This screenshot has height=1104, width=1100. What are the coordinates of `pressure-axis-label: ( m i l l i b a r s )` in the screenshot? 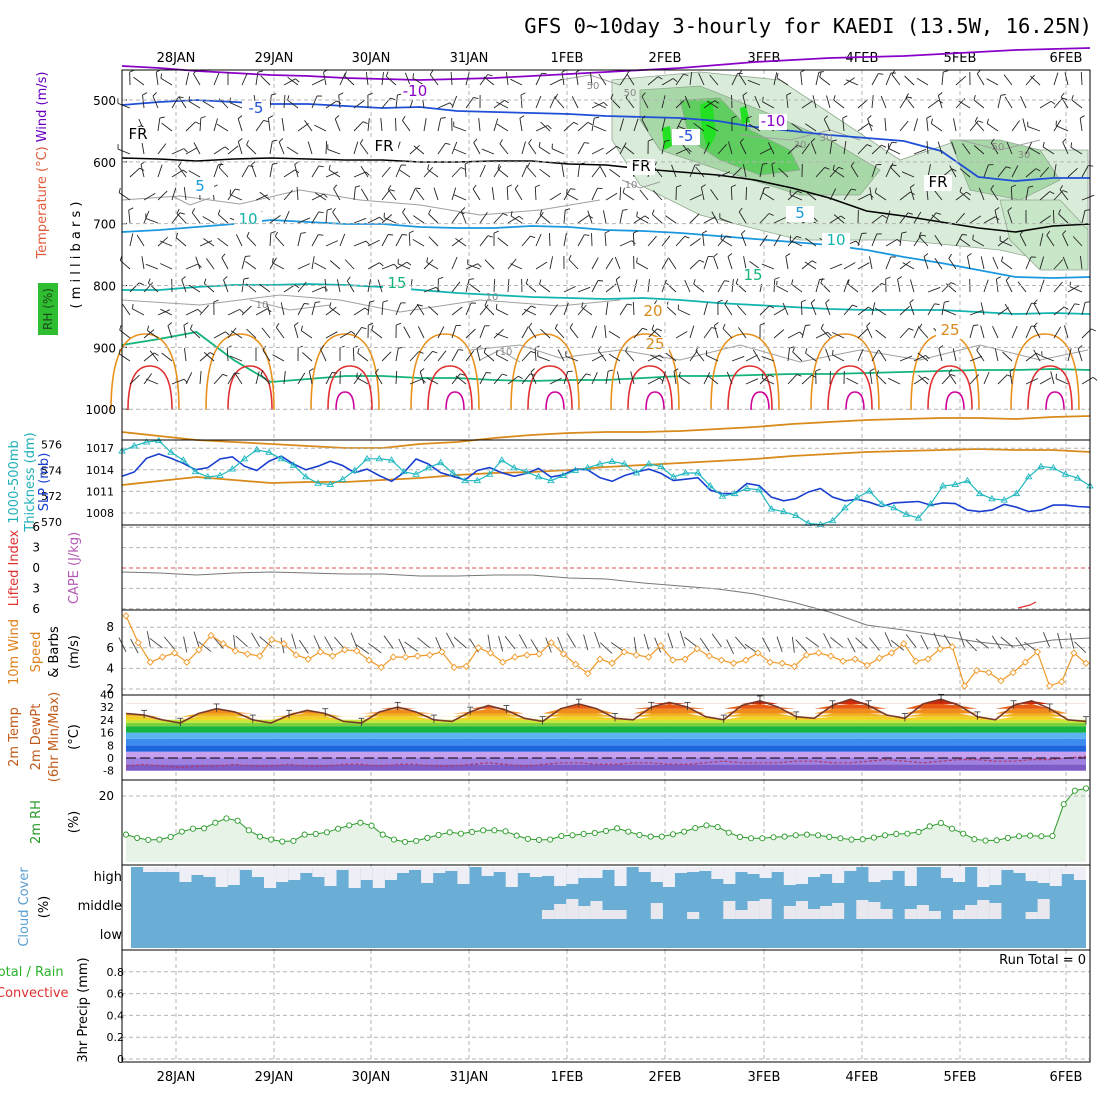 It's located at (76, 255).